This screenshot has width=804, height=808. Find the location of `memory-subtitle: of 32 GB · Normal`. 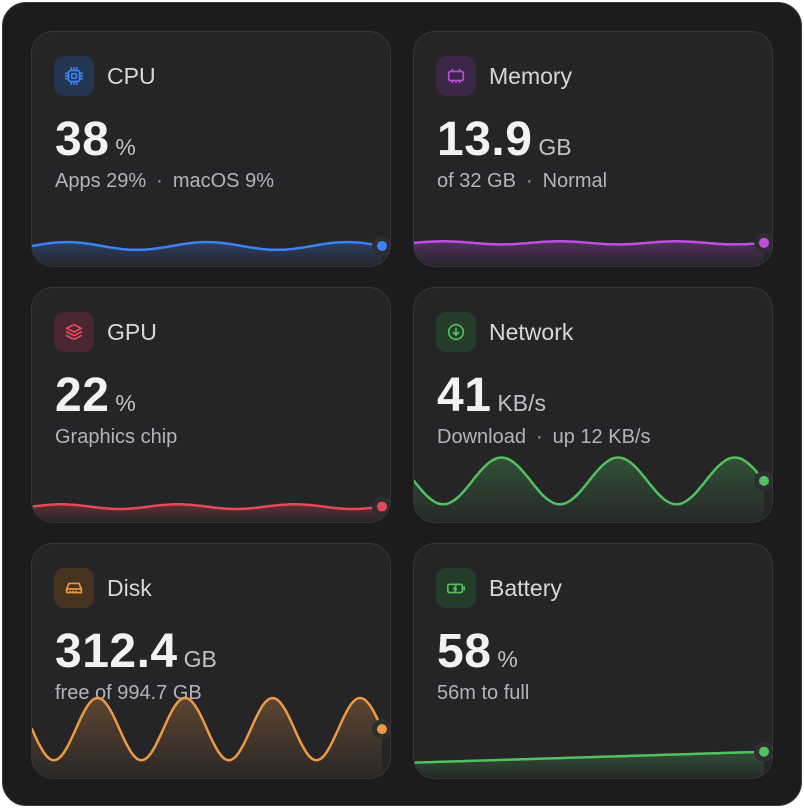

memory-subtitle: of 32 GB · Normal is located at coordinates (522, 181).